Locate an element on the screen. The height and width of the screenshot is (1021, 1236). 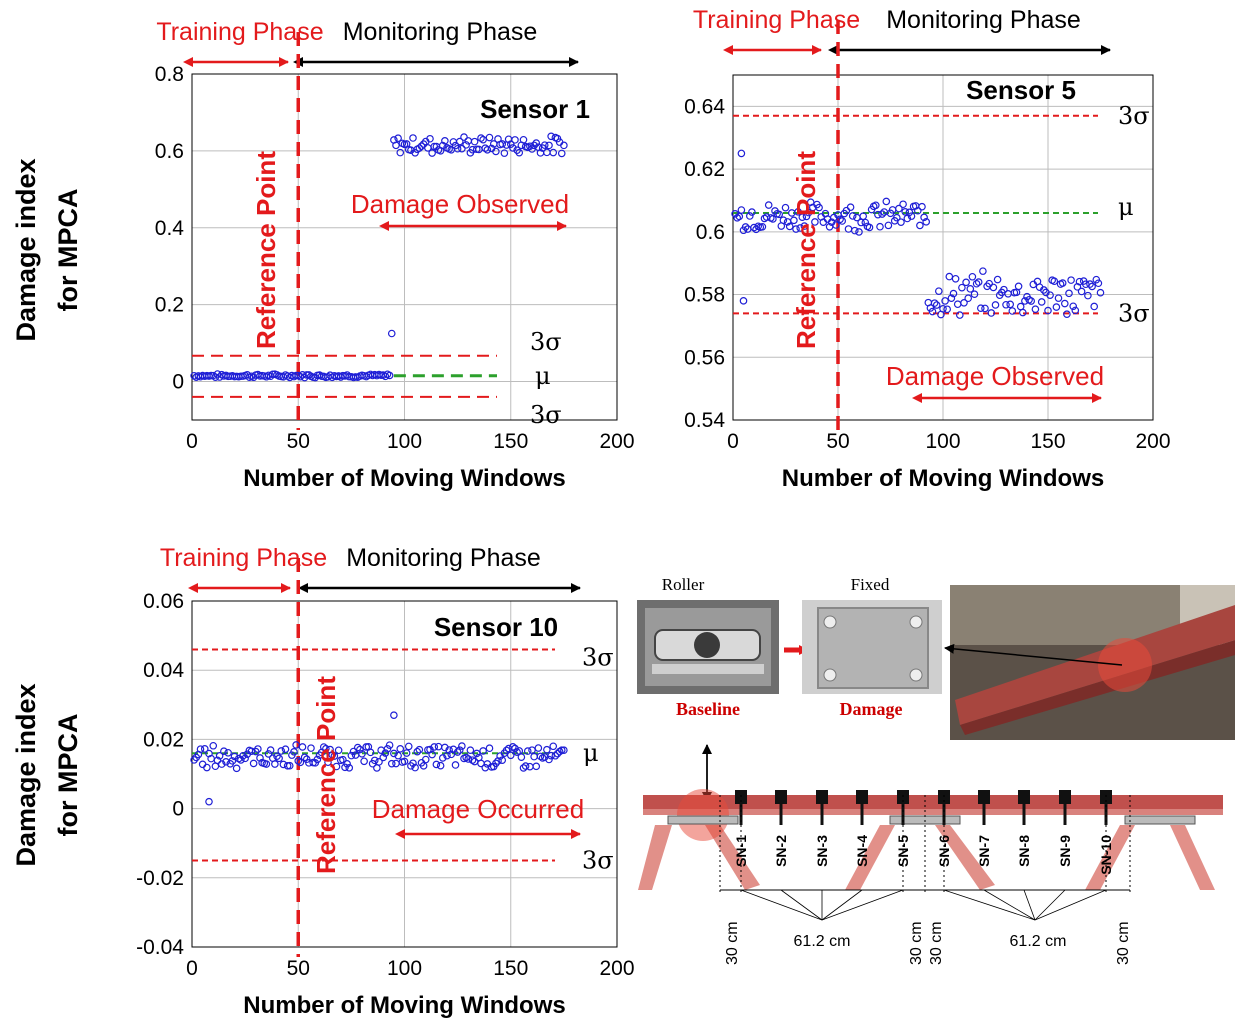
y-tick-label: 0.58 is located at coordinates (704, 295).